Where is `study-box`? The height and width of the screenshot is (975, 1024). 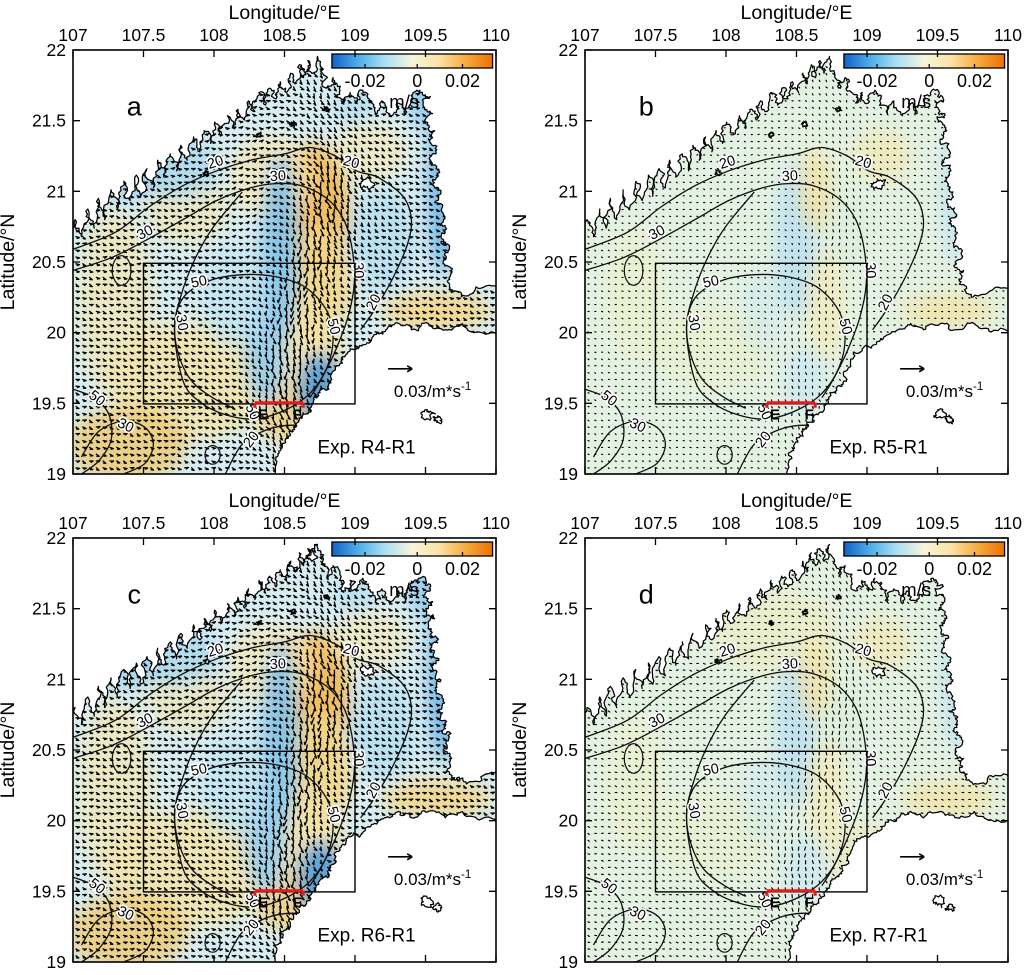 study-box is located at coordinates (761, 333).